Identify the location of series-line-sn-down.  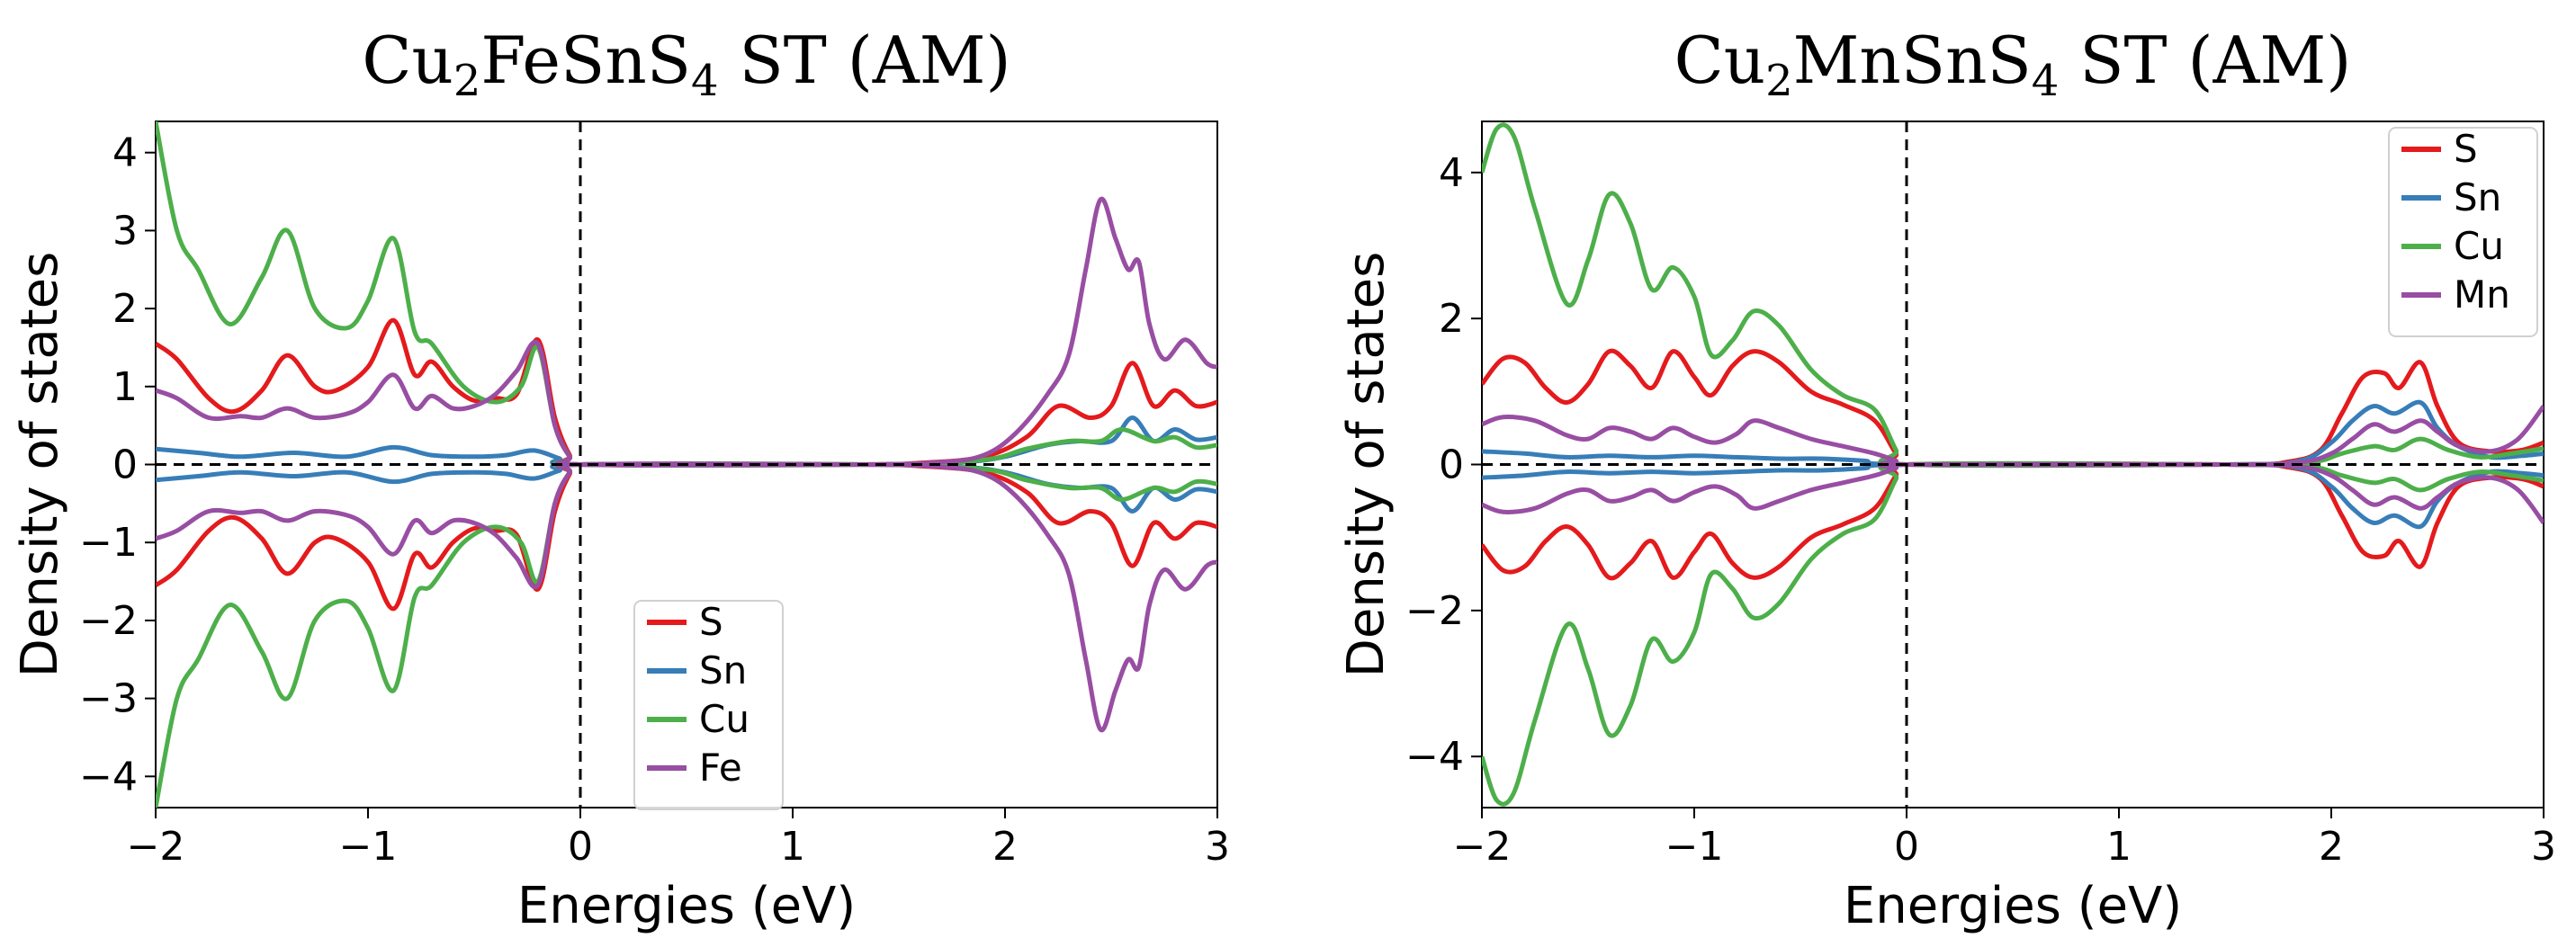
(2013, 495).